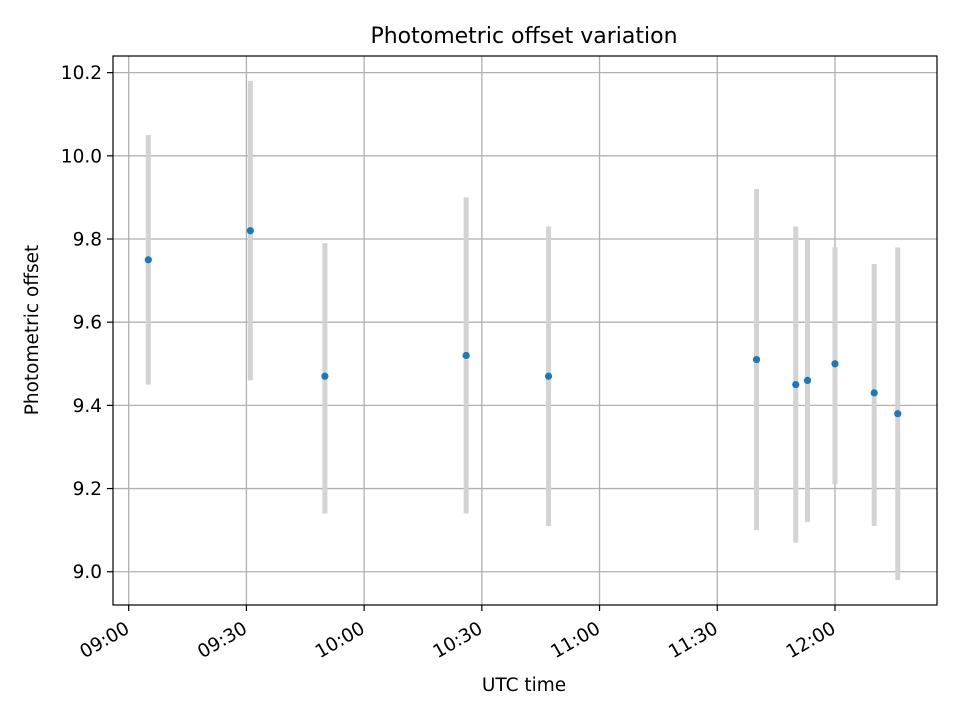  I want to click on y-tick-label: 10.2, so click(81, 73).